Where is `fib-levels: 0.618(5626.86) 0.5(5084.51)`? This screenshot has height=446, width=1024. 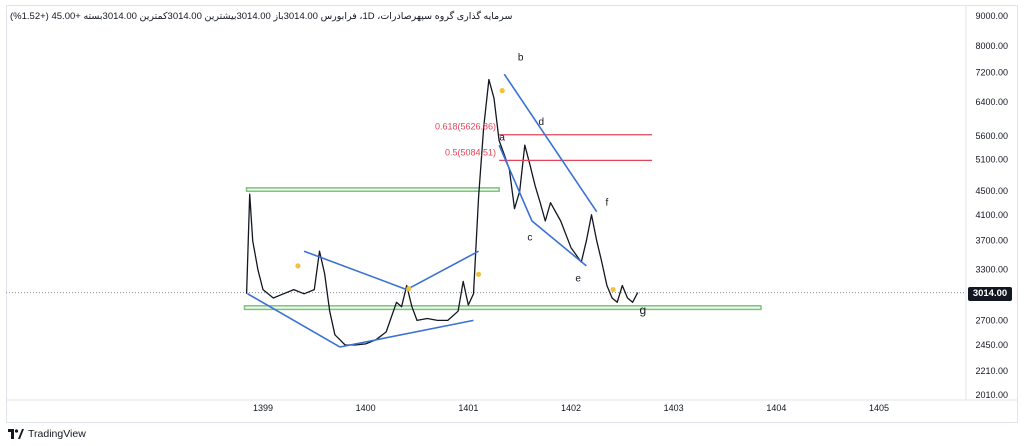
fib-levels: 0.618(5626.86) 0.5(5084.51) is located at coordinates (544, 141).